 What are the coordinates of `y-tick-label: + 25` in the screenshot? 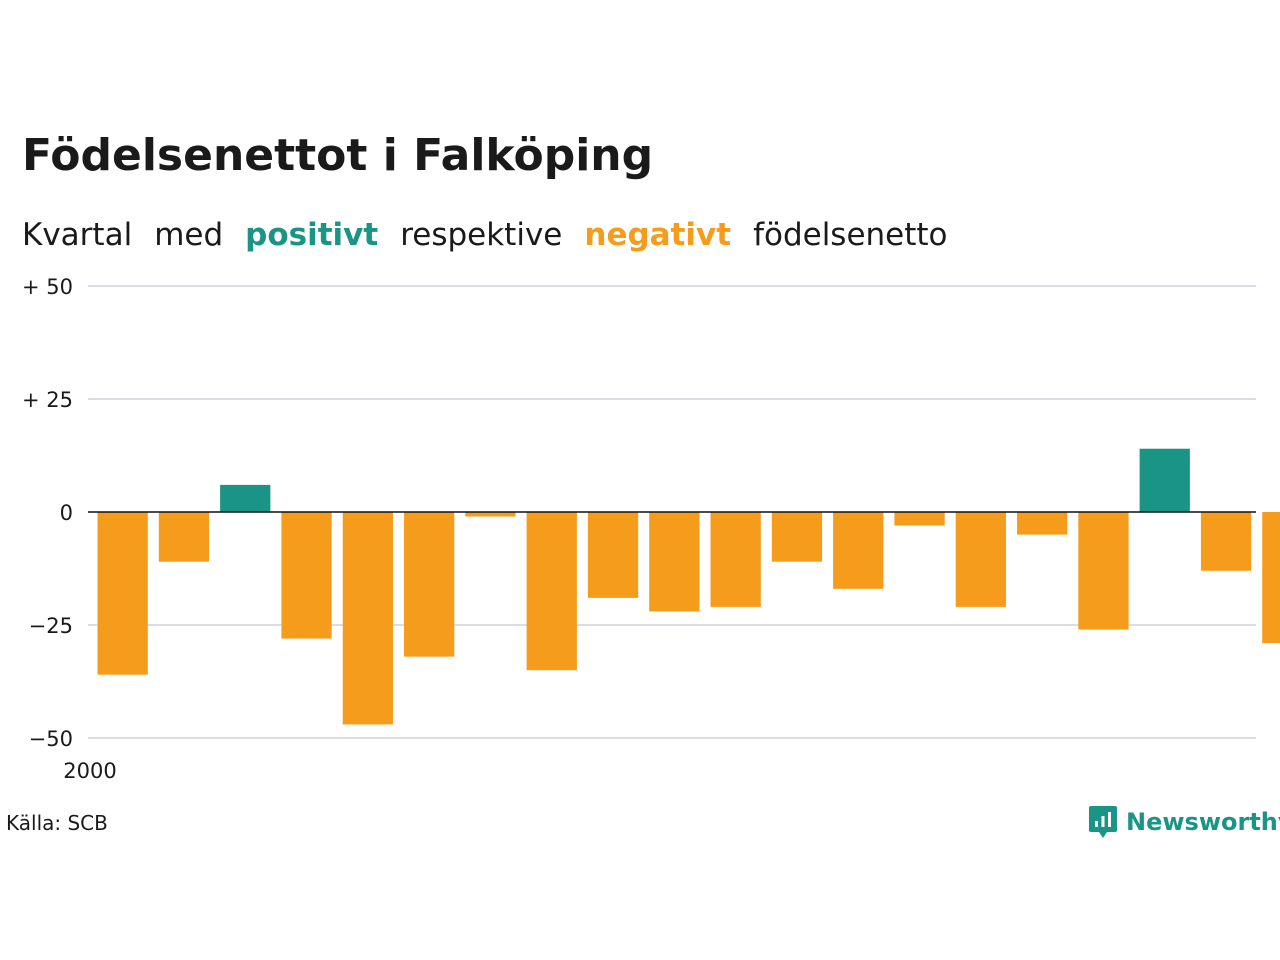 It's located at (47, 400).